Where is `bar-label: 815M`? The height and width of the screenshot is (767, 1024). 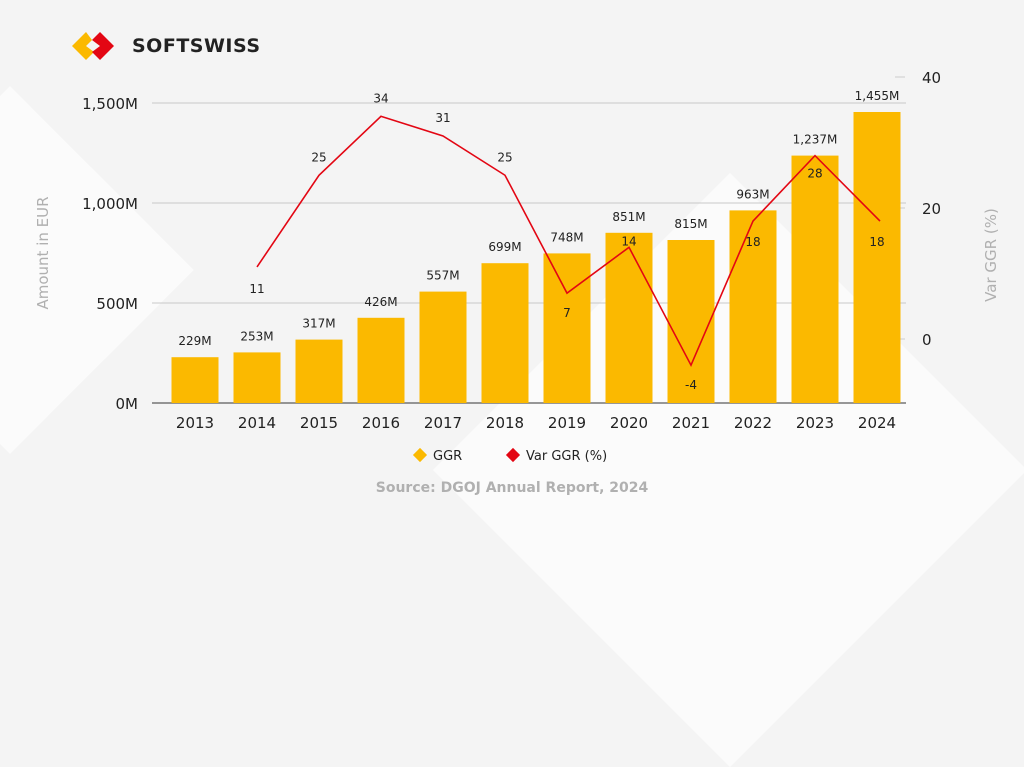 bar-label: 815M is located at coordinates (690, 224).